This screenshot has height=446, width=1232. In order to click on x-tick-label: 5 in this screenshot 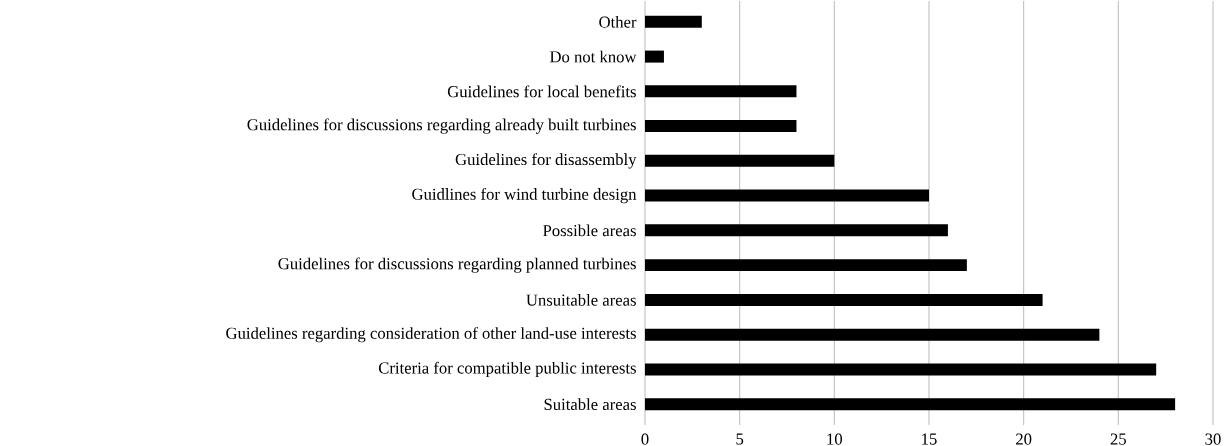, I will do `click(740, 439)`.